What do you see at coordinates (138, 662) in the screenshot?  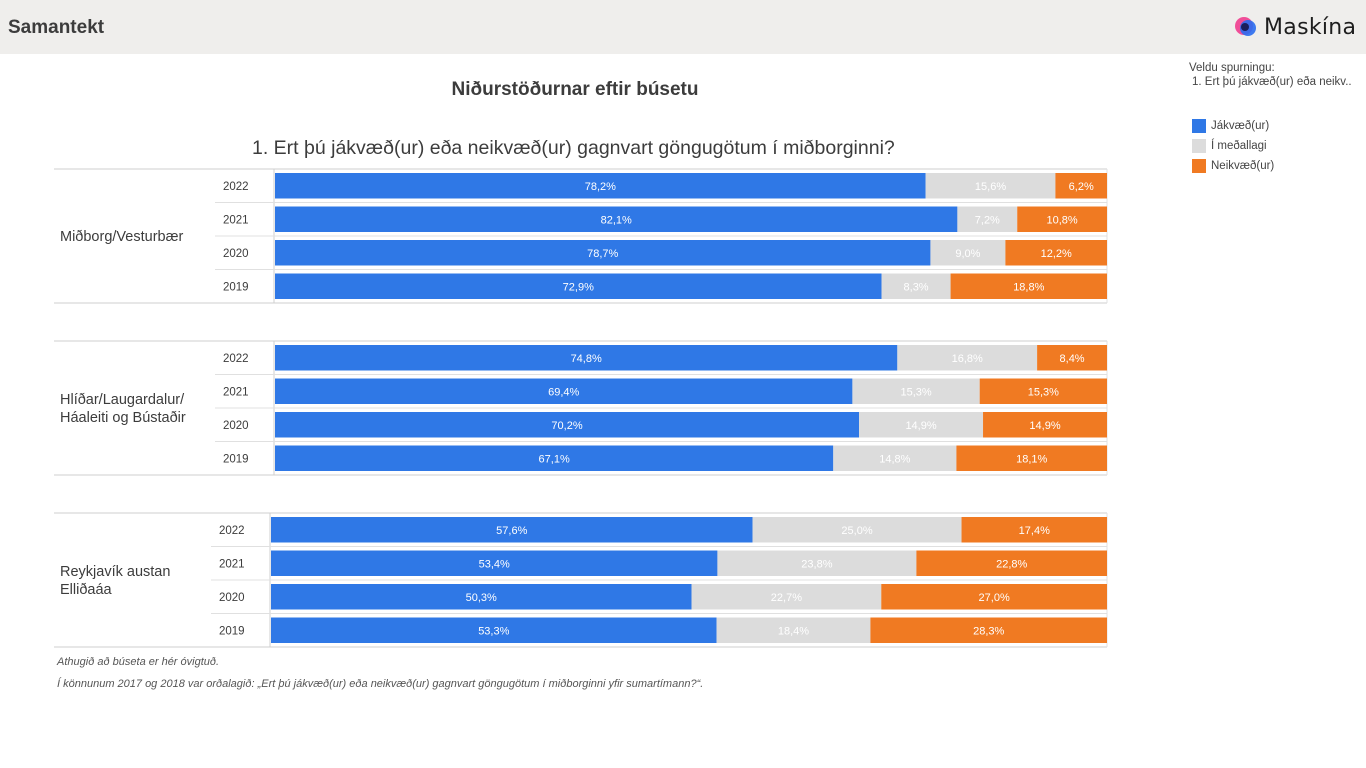 I see `footnote-1: Athugið að búseta er hér óvigtuð.` at bounding box center [138, 662].